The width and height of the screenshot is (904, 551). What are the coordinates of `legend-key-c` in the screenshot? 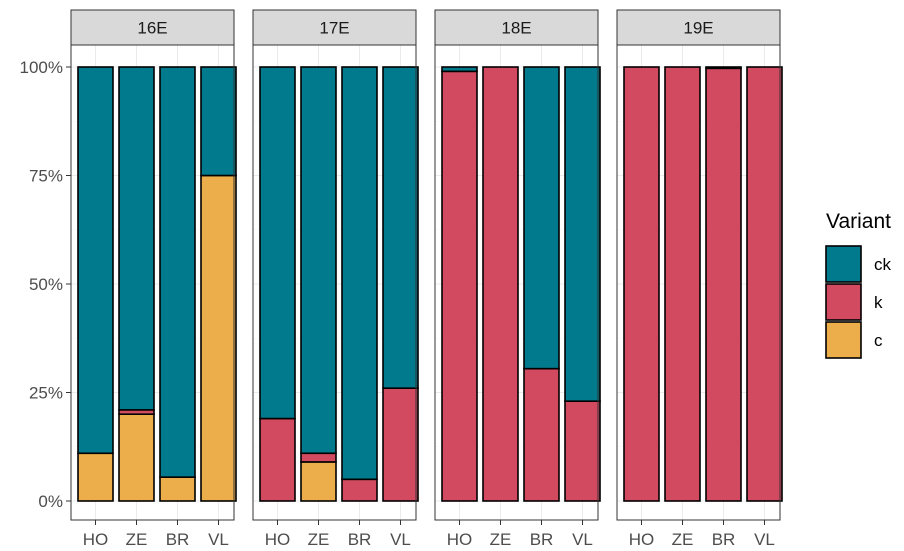 It's located at (843, 340).